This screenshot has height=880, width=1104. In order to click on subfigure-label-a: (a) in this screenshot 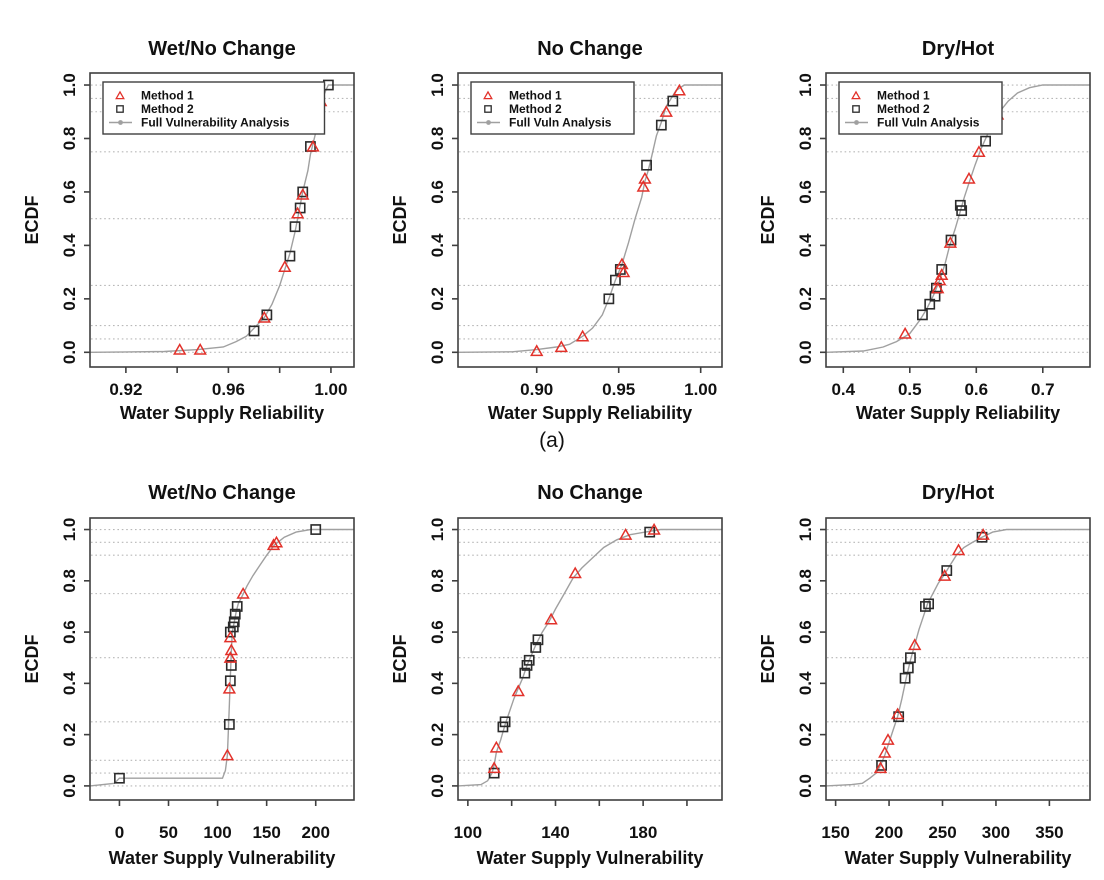, I will do `click(552, 440)`.